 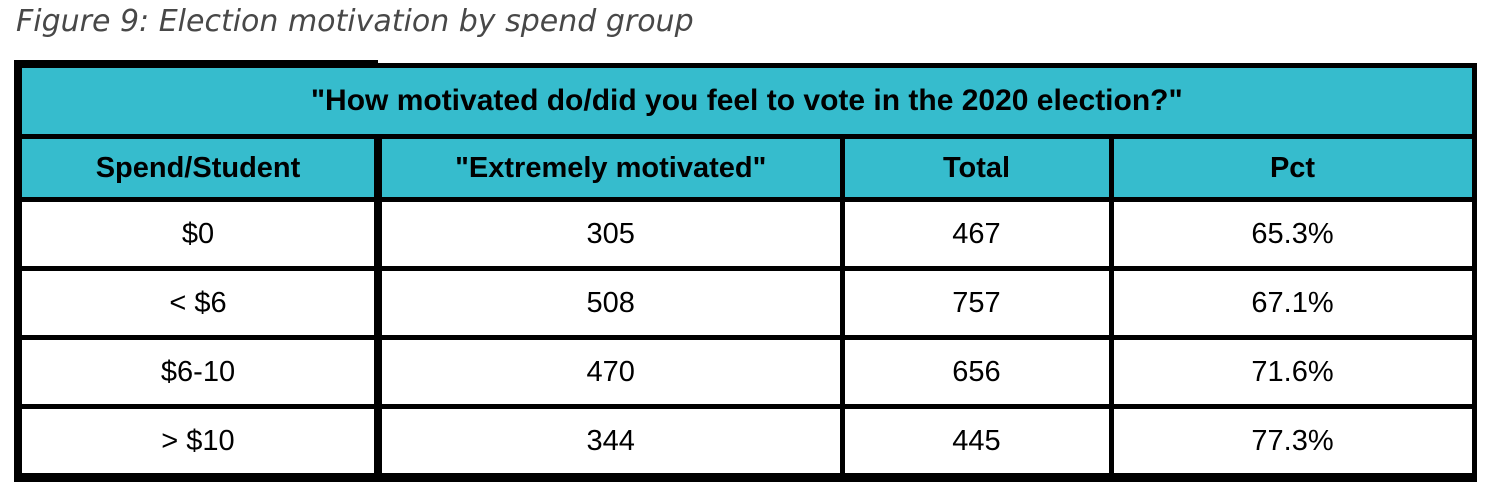 What do you see at coordinates (610, 168) in the screenshot?
I see `column-header-extremely-motivated: "Extremely motivated"` at bounding box center [610, 168].